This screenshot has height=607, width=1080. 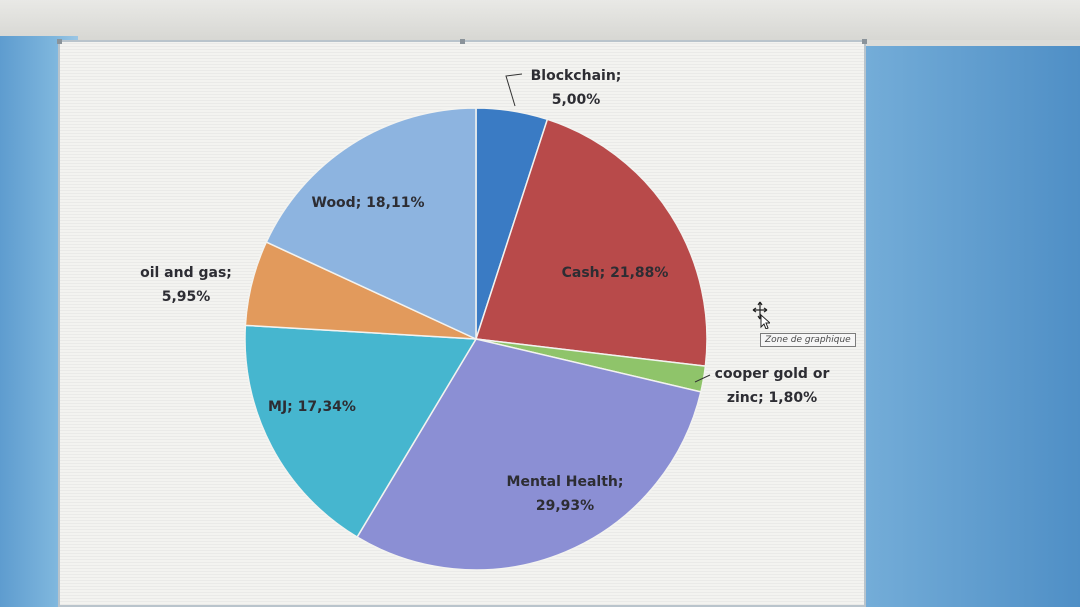 I want to click on pie-slice-wood, so click(x=371, y=224).